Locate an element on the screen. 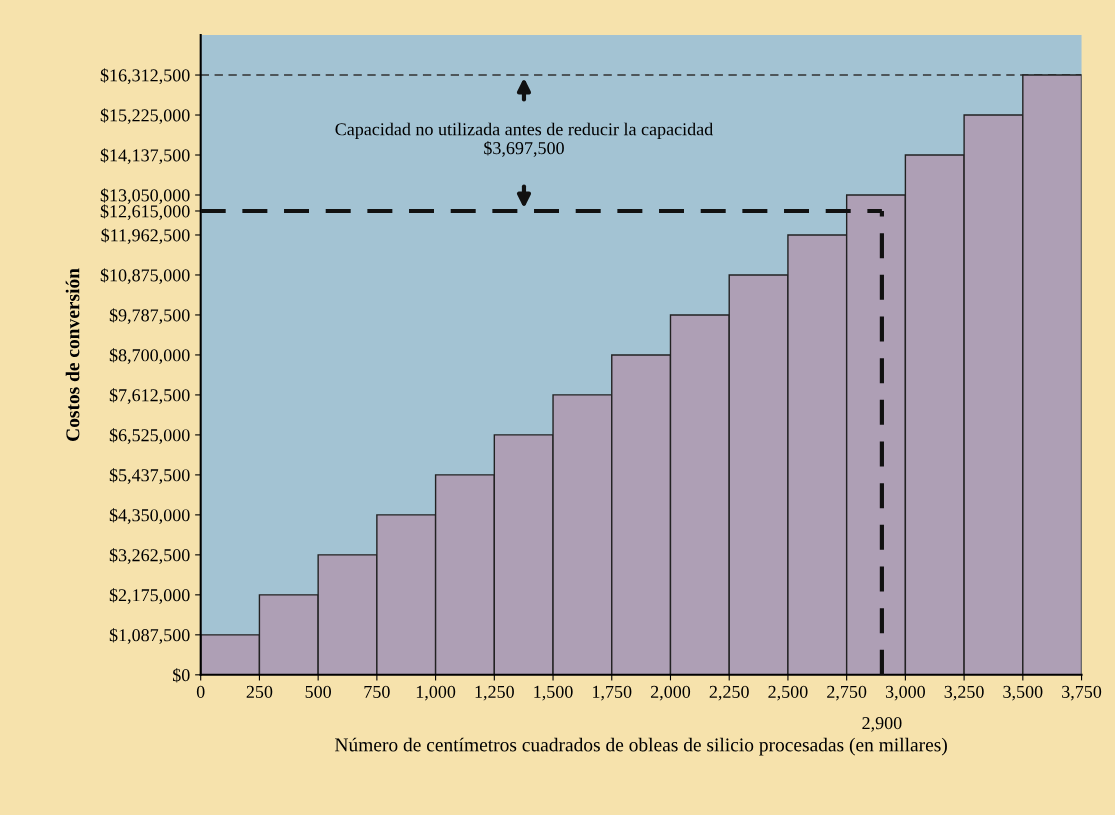 Image resolution: width=1115 pixels, height=815 pixels. y-tick-label: $0 is located at coordinates (181, 675).